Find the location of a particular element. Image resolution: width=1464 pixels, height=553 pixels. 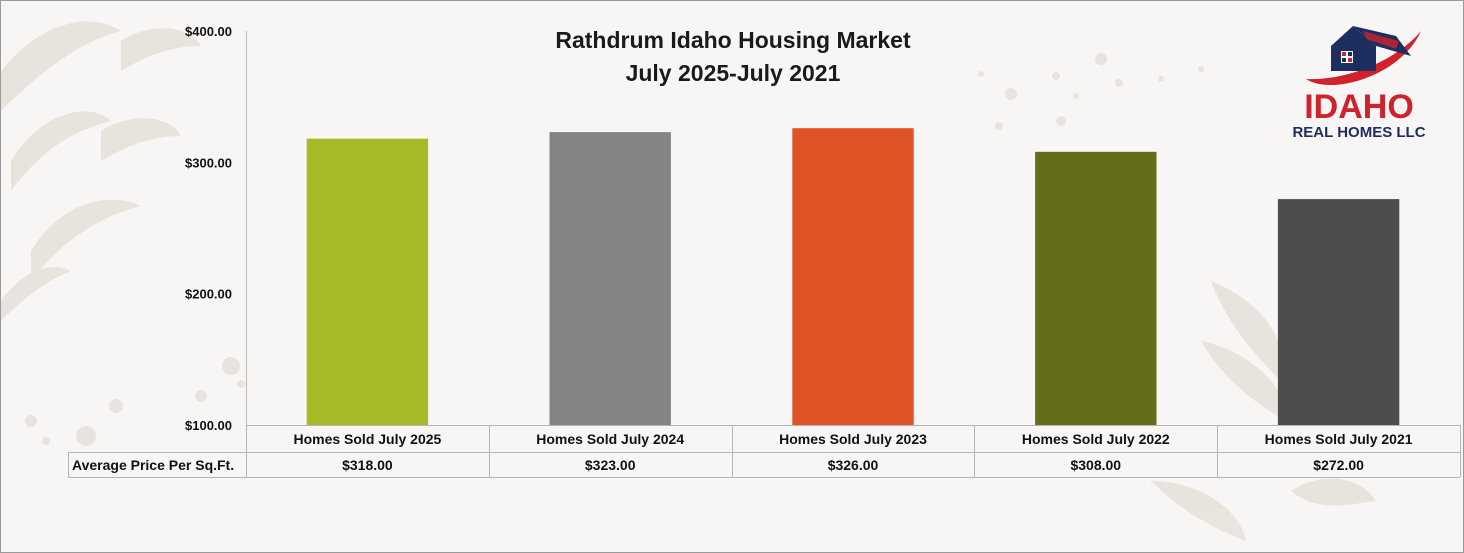

leaf-decoration-left is located at coordinates (123, 233).